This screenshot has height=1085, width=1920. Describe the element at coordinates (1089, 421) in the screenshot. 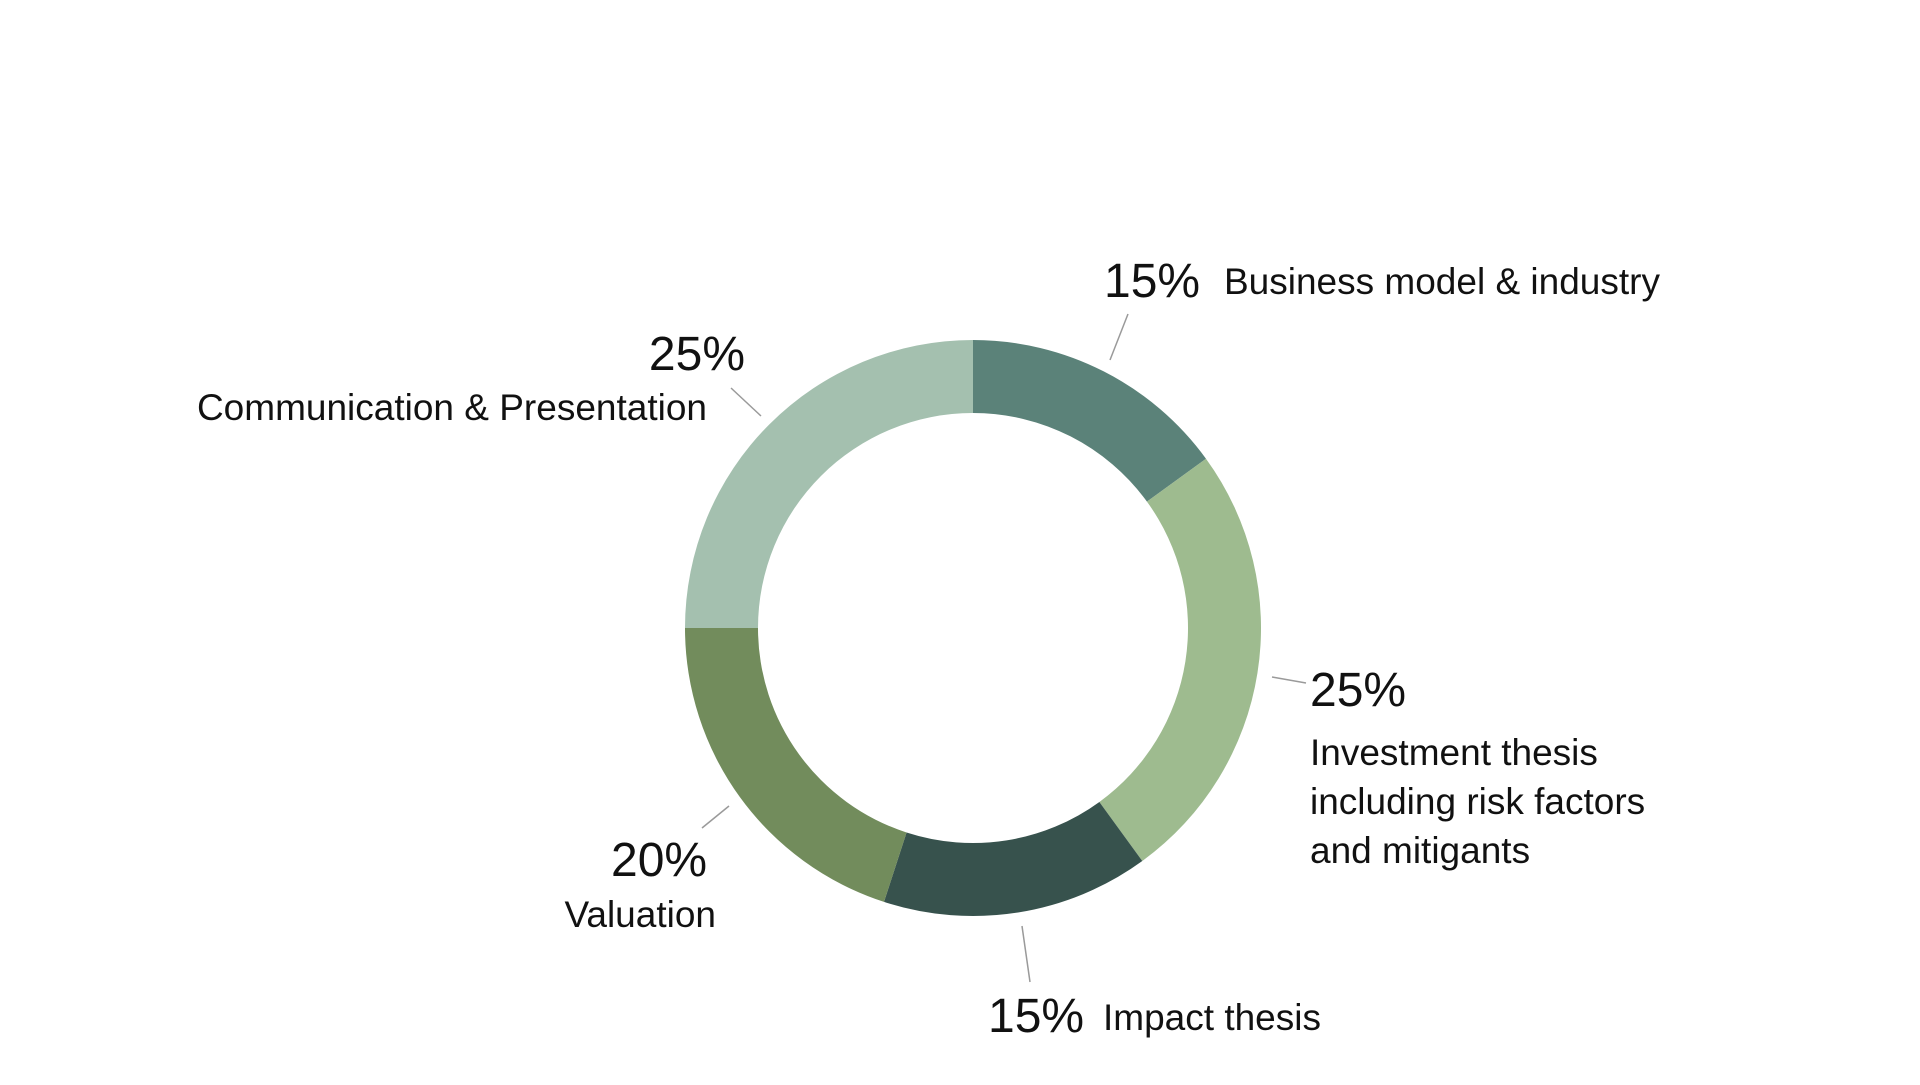

I see `slice-business-model-and-industry` at that location.